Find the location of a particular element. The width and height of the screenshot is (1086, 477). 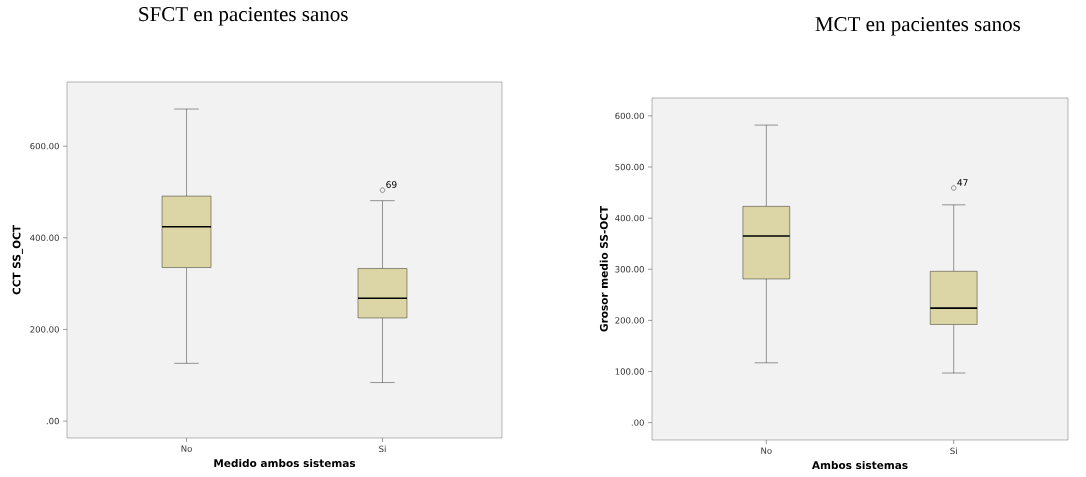

annotation: 69 is located at coordinates (391, 184).